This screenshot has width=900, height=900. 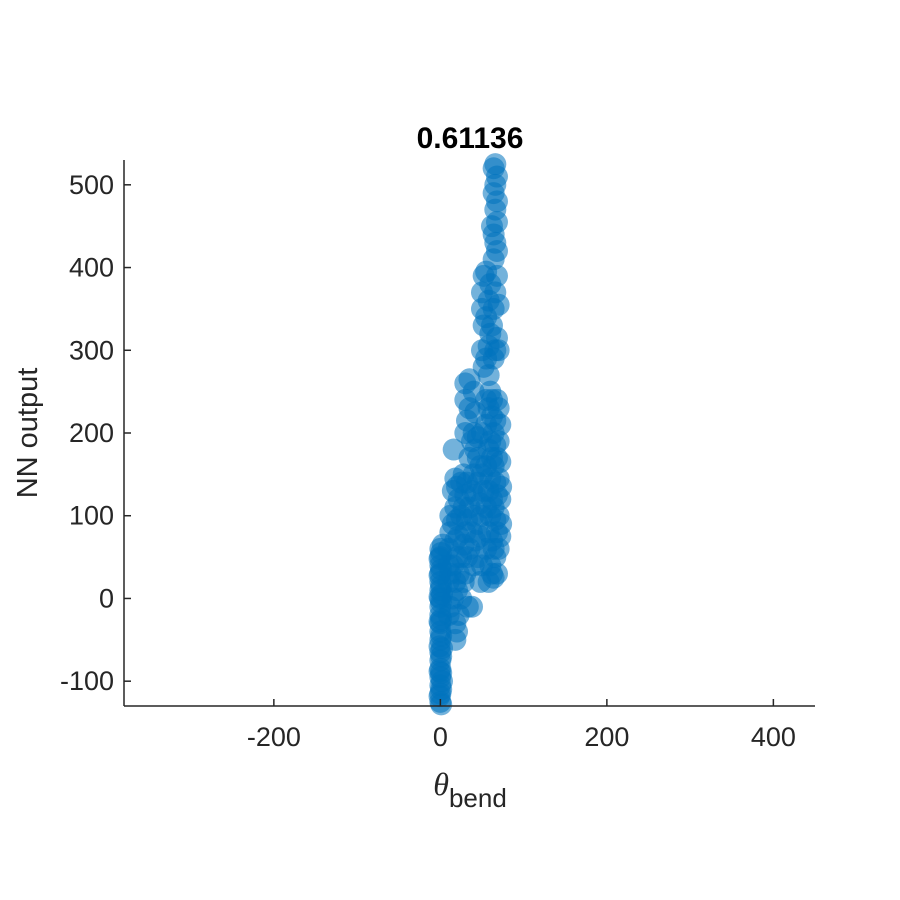 What do you see at coordinates (28, 433) in the screenshot?
I see `y-axis-title: NN output` at bounding box center [28, 433].